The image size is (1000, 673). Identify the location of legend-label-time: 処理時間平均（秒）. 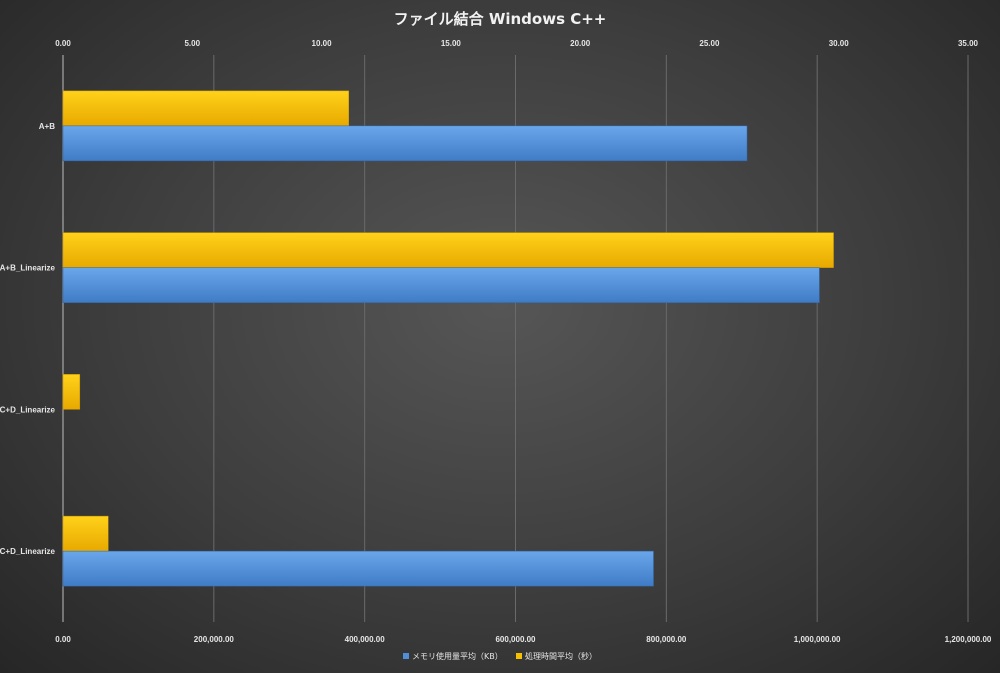
(561, 656).